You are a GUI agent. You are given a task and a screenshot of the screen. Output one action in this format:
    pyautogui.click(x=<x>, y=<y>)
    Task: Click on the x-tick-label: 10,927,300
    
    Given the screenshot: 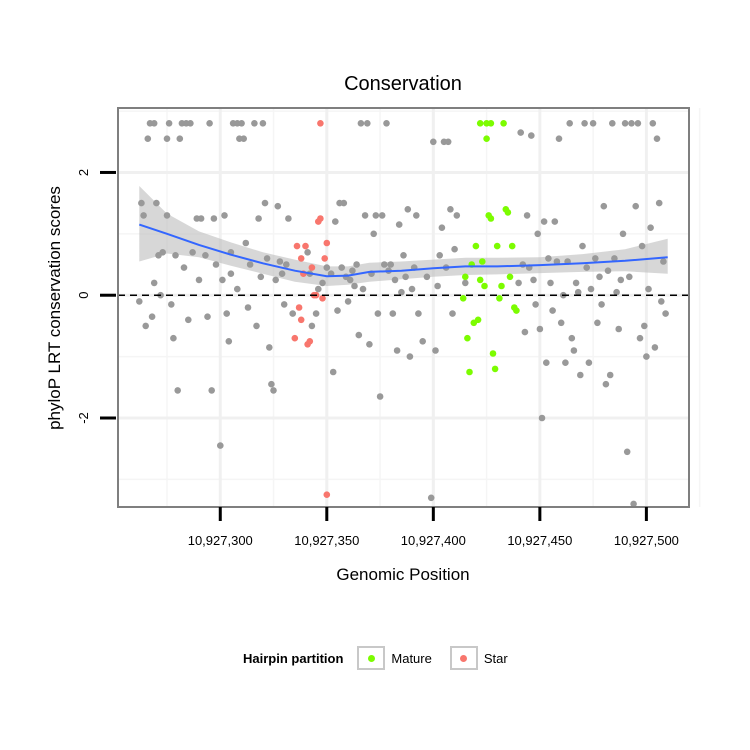 What is the action you would take?
    pyautogui.click(x=220, y=540)
    